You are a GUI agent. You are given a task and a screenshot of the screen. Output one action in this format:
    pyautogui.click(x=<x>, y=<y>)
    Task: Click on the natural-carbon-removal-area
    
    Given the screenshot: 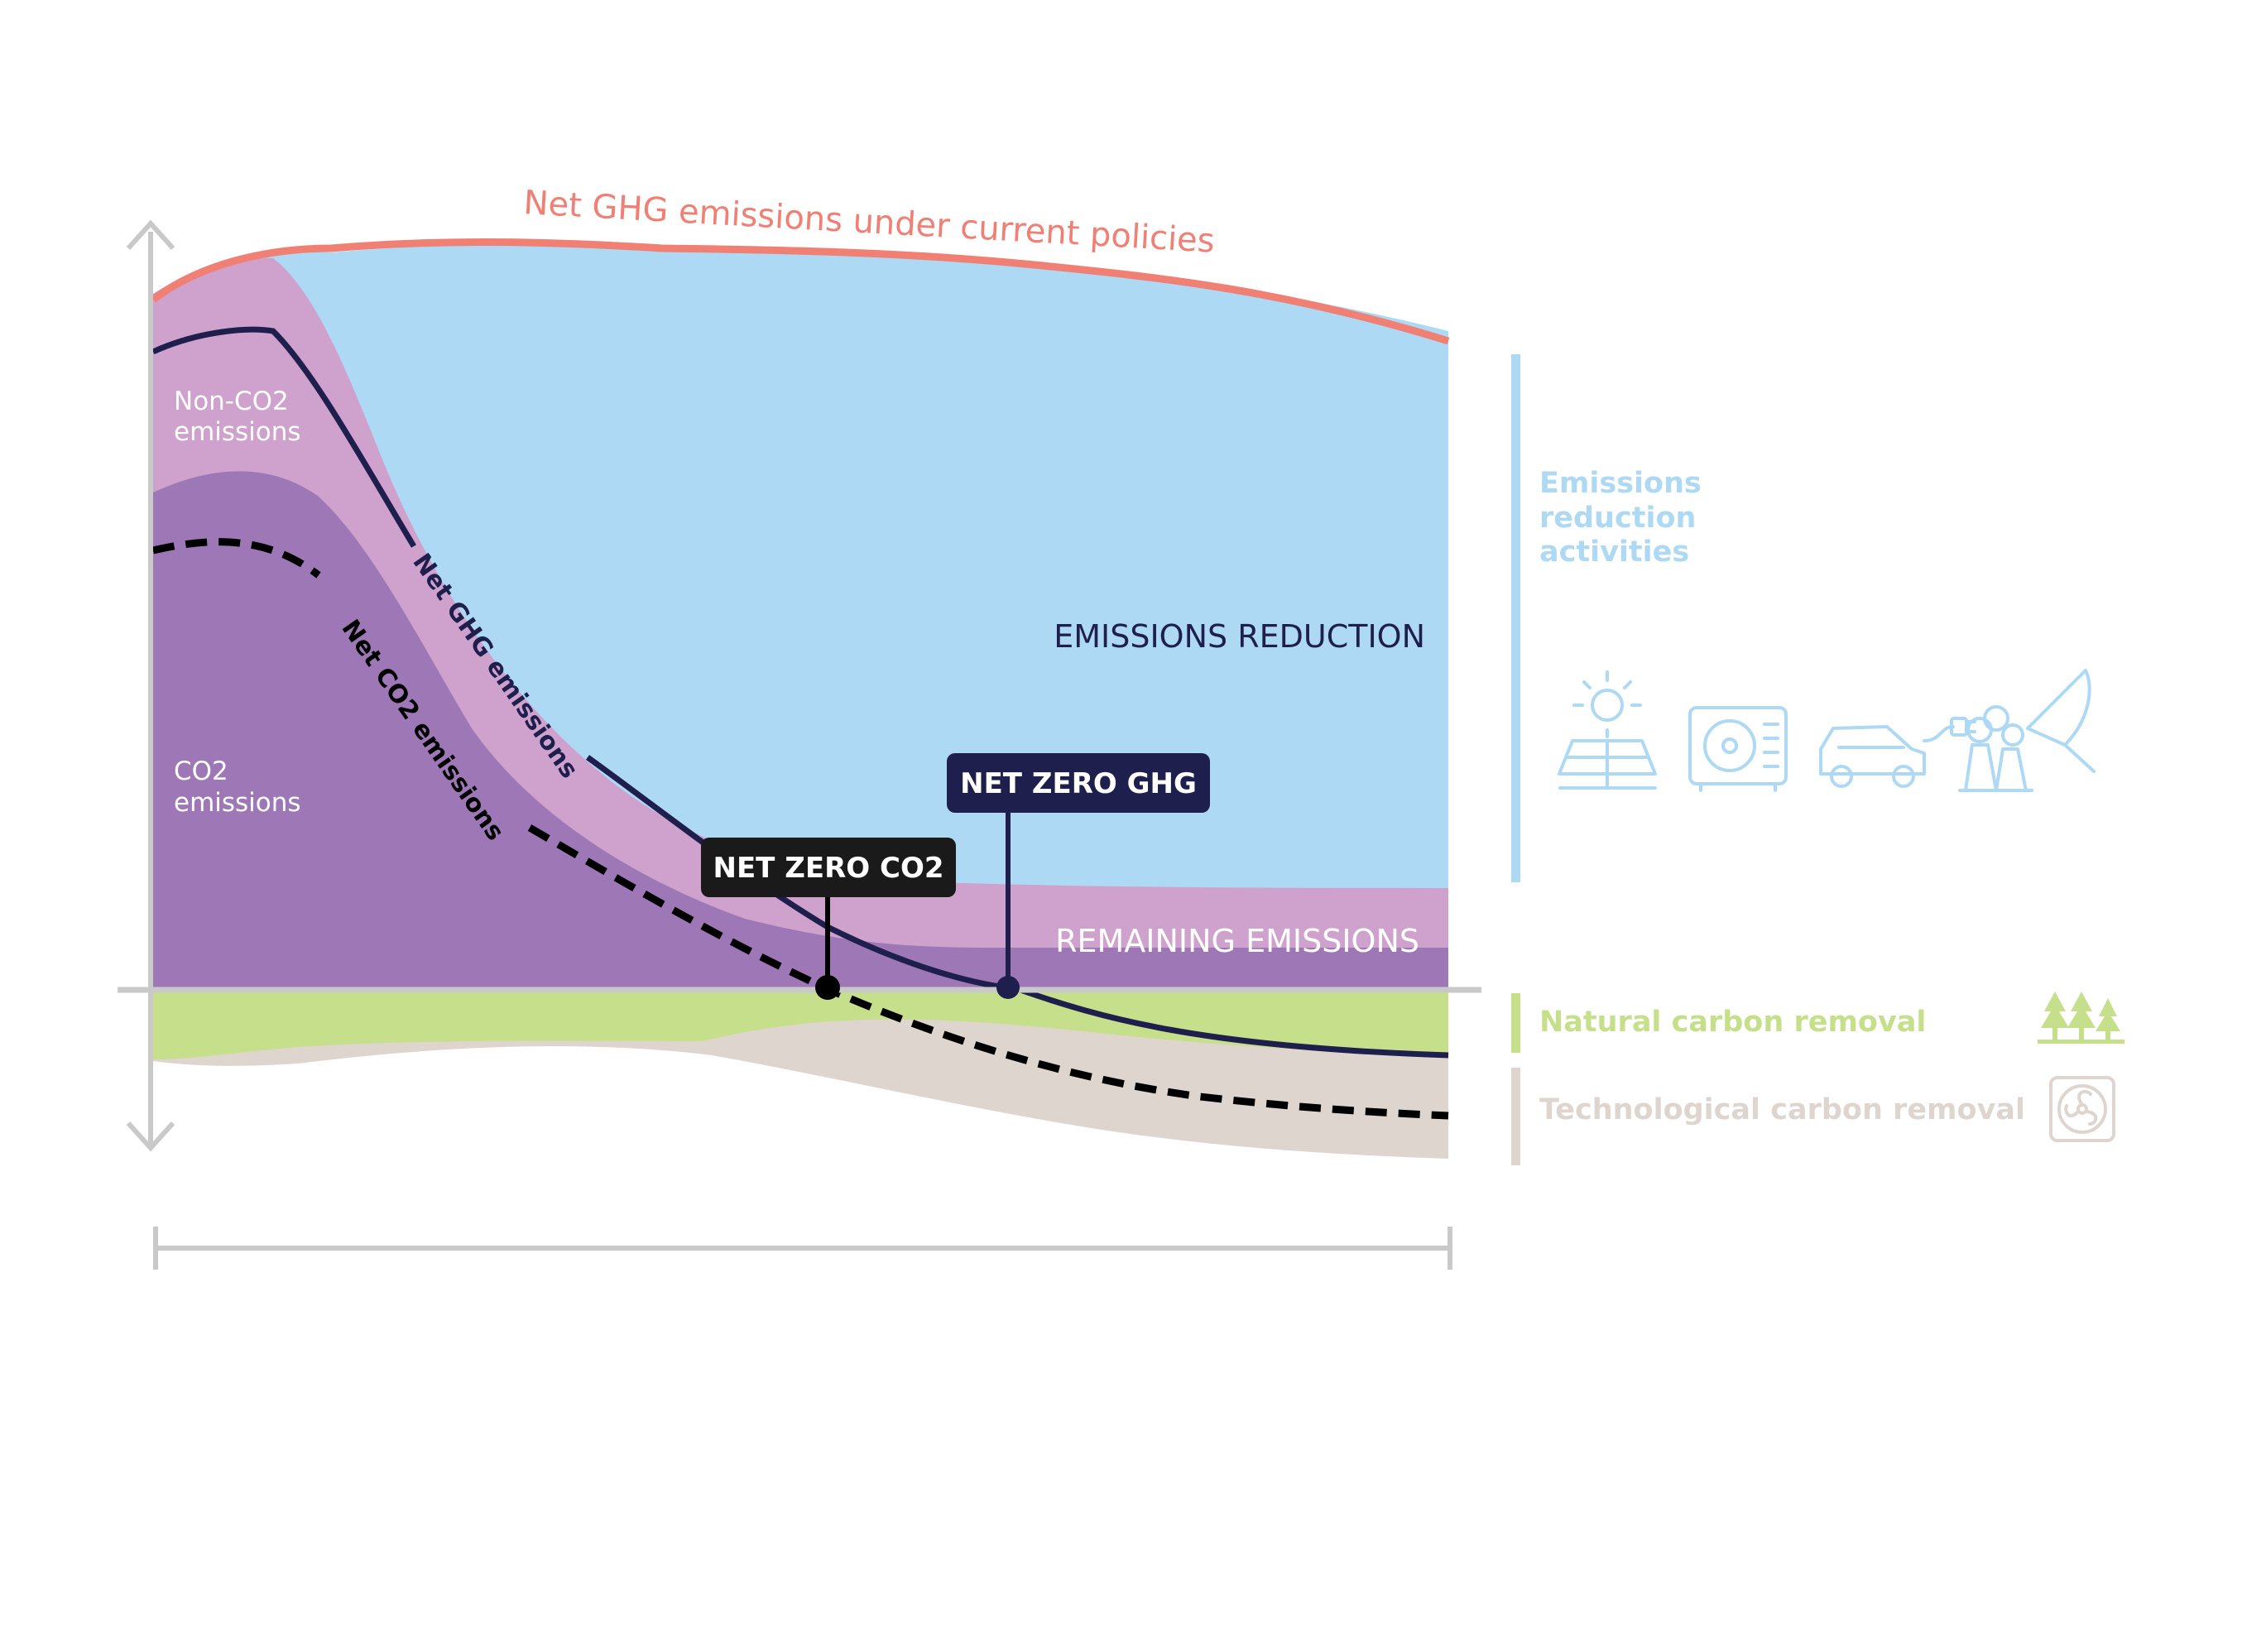 What is the action you would take?
    pyautogui.click(x=800, y=1025)
    